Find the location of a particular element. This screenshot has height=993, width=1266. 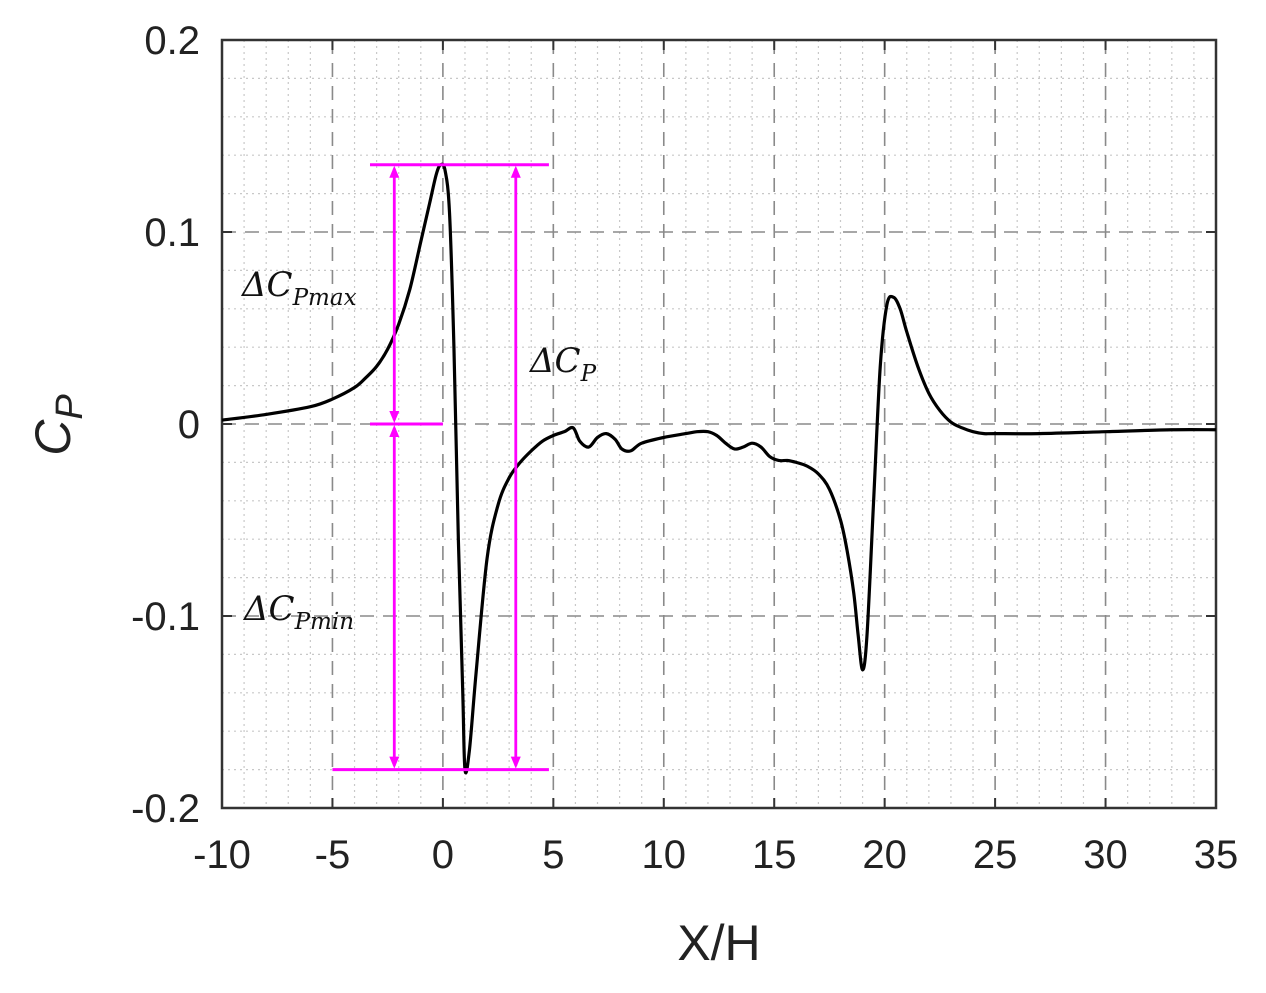

delta-cp-max-arrow-head-top is located at coordinates (394, 171).